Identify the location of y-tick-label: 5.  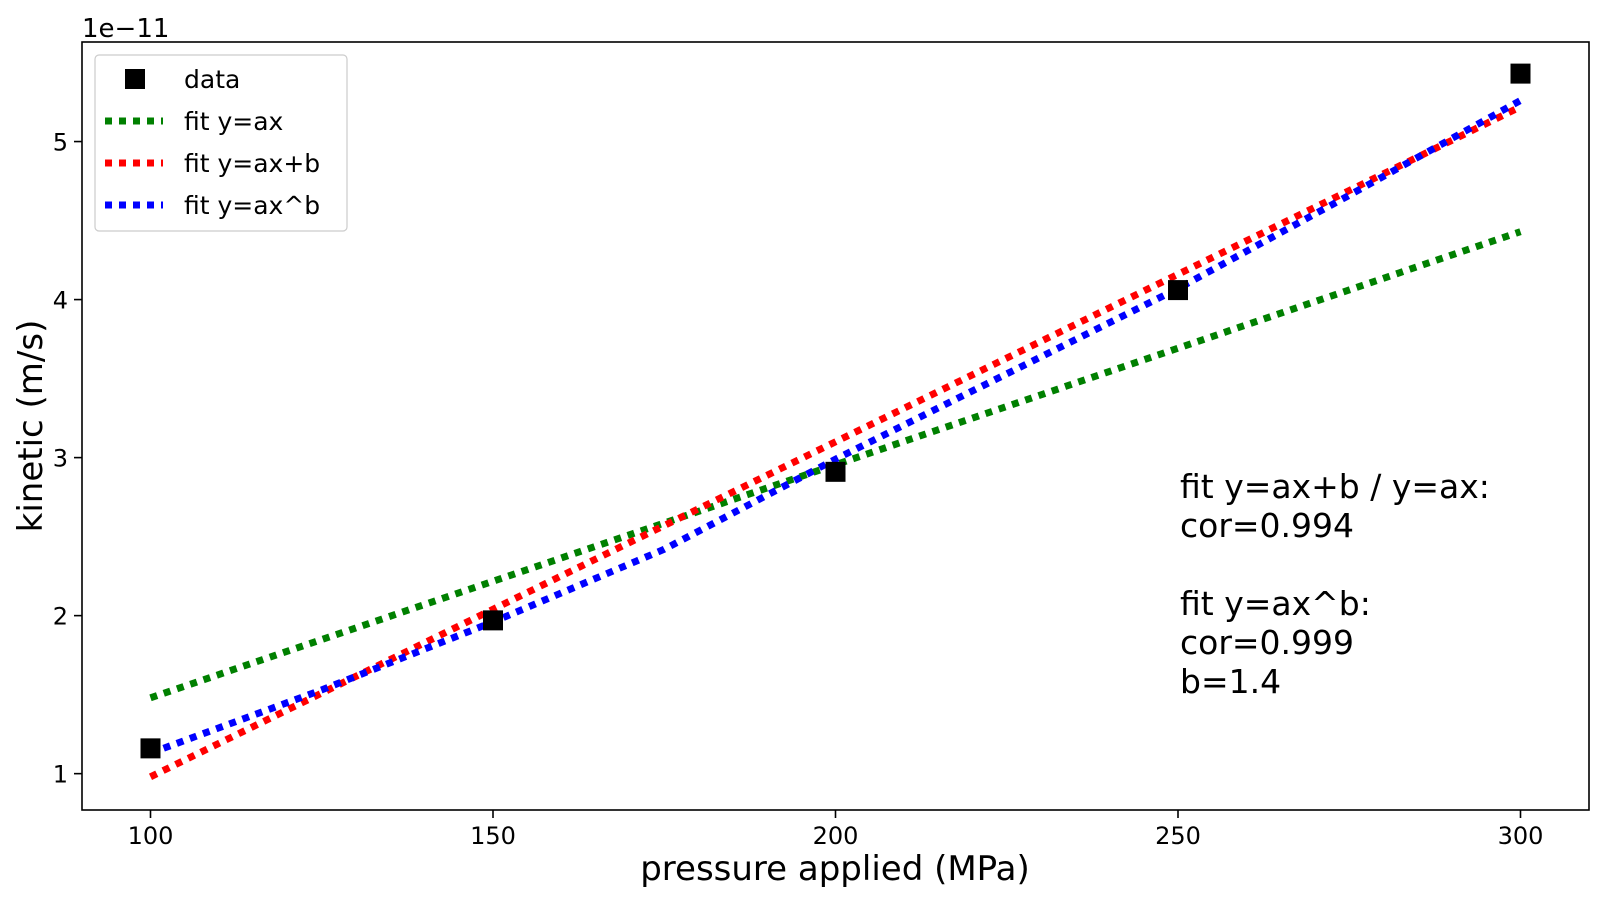
(60, 143).